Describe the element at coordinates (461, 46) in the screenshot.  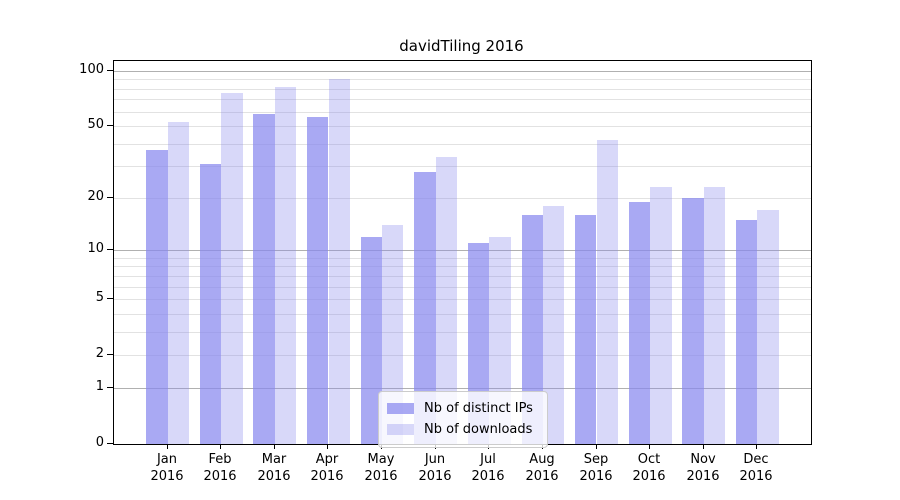
I see `chart-title: davidTiling 2016` at that location.